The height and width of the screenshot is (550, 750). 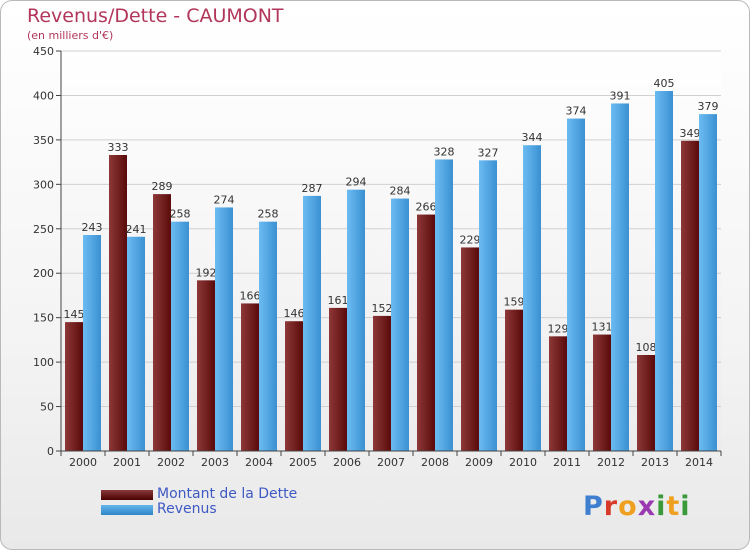 I want to click on chart-title: Revenus/Dette - CAUMONT, so click(x=155, y=16).